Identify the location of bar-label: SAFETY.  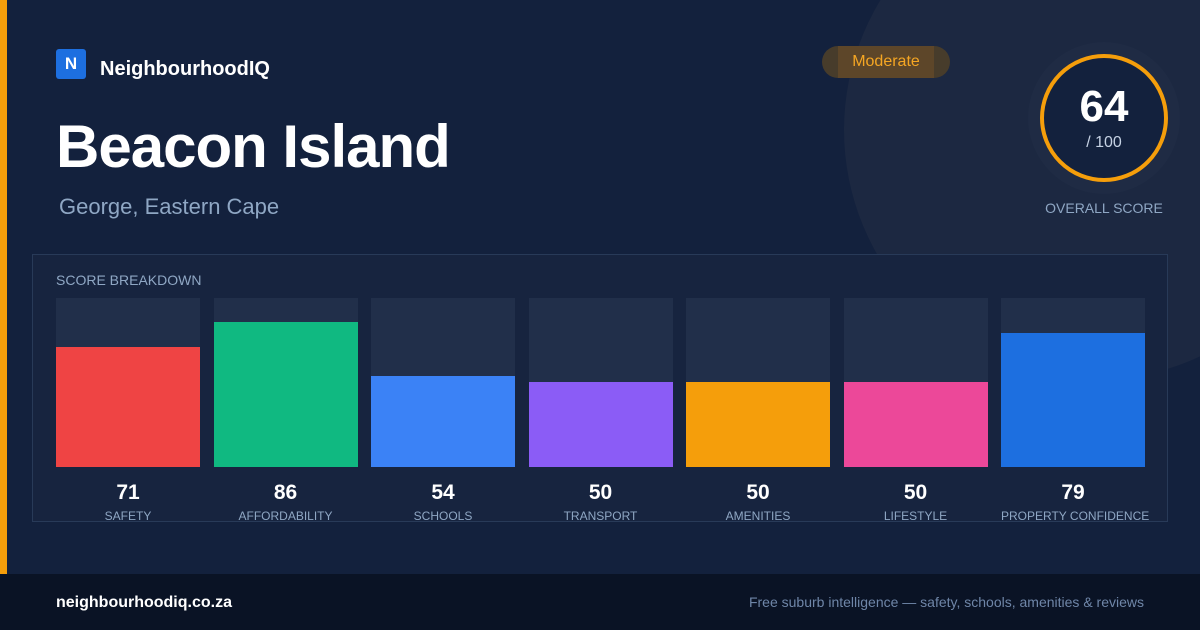
(128, 516).